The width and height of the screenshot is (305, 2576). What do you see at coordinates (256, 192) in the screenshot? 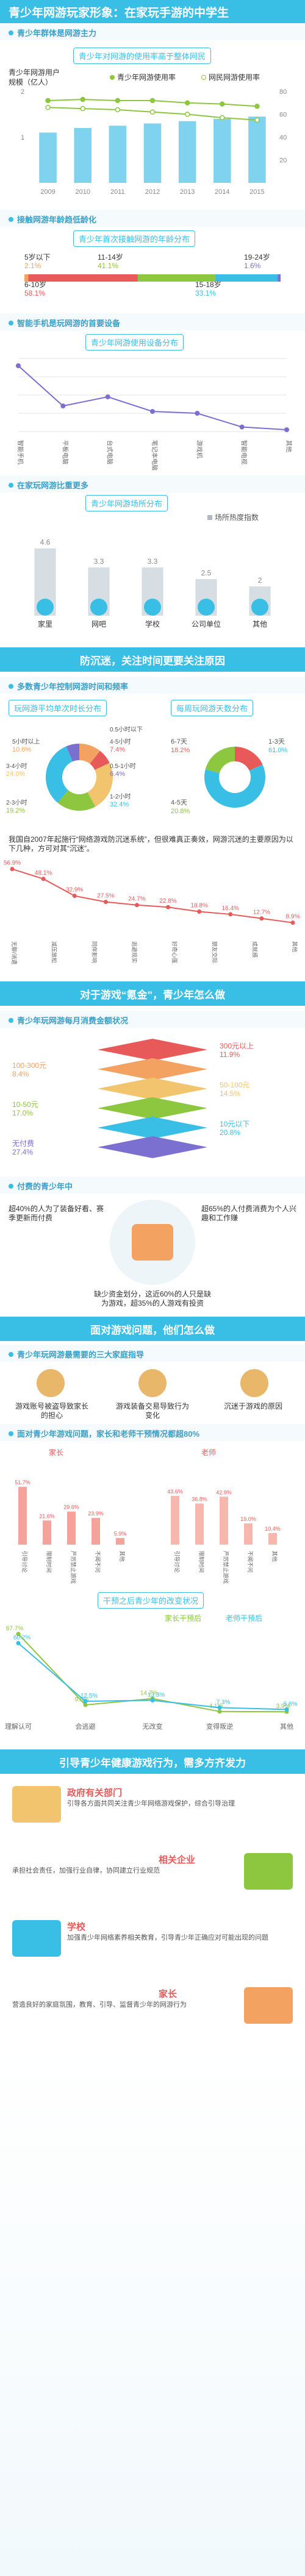
I see `chart-1-xtick: 2015` at bounding box center [256, 192].